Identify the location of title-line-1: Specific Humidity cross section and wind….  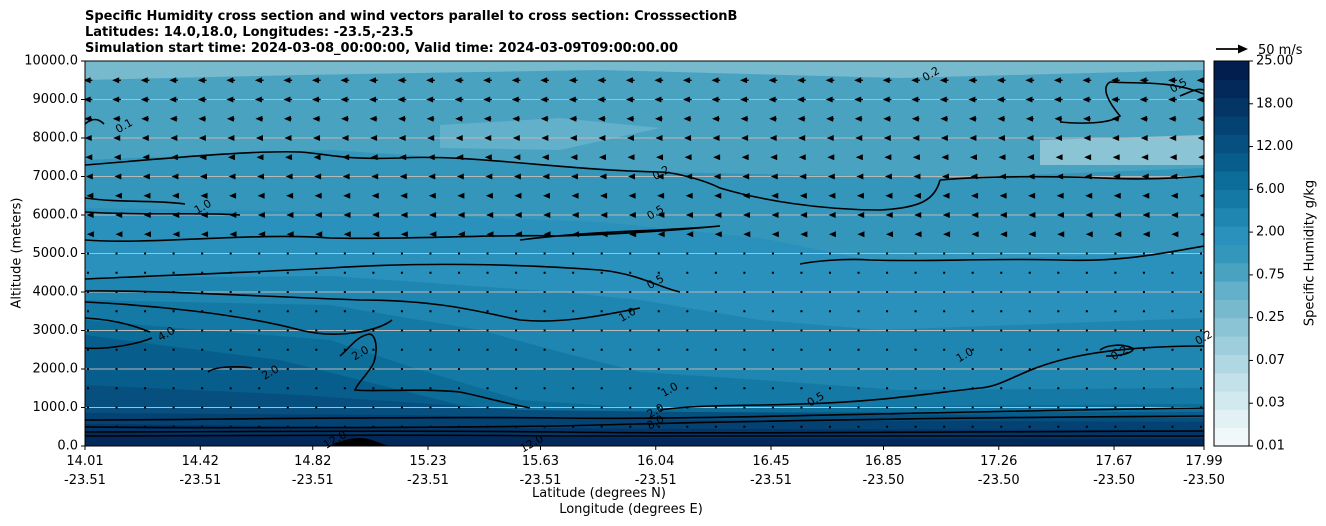
(411, 16).